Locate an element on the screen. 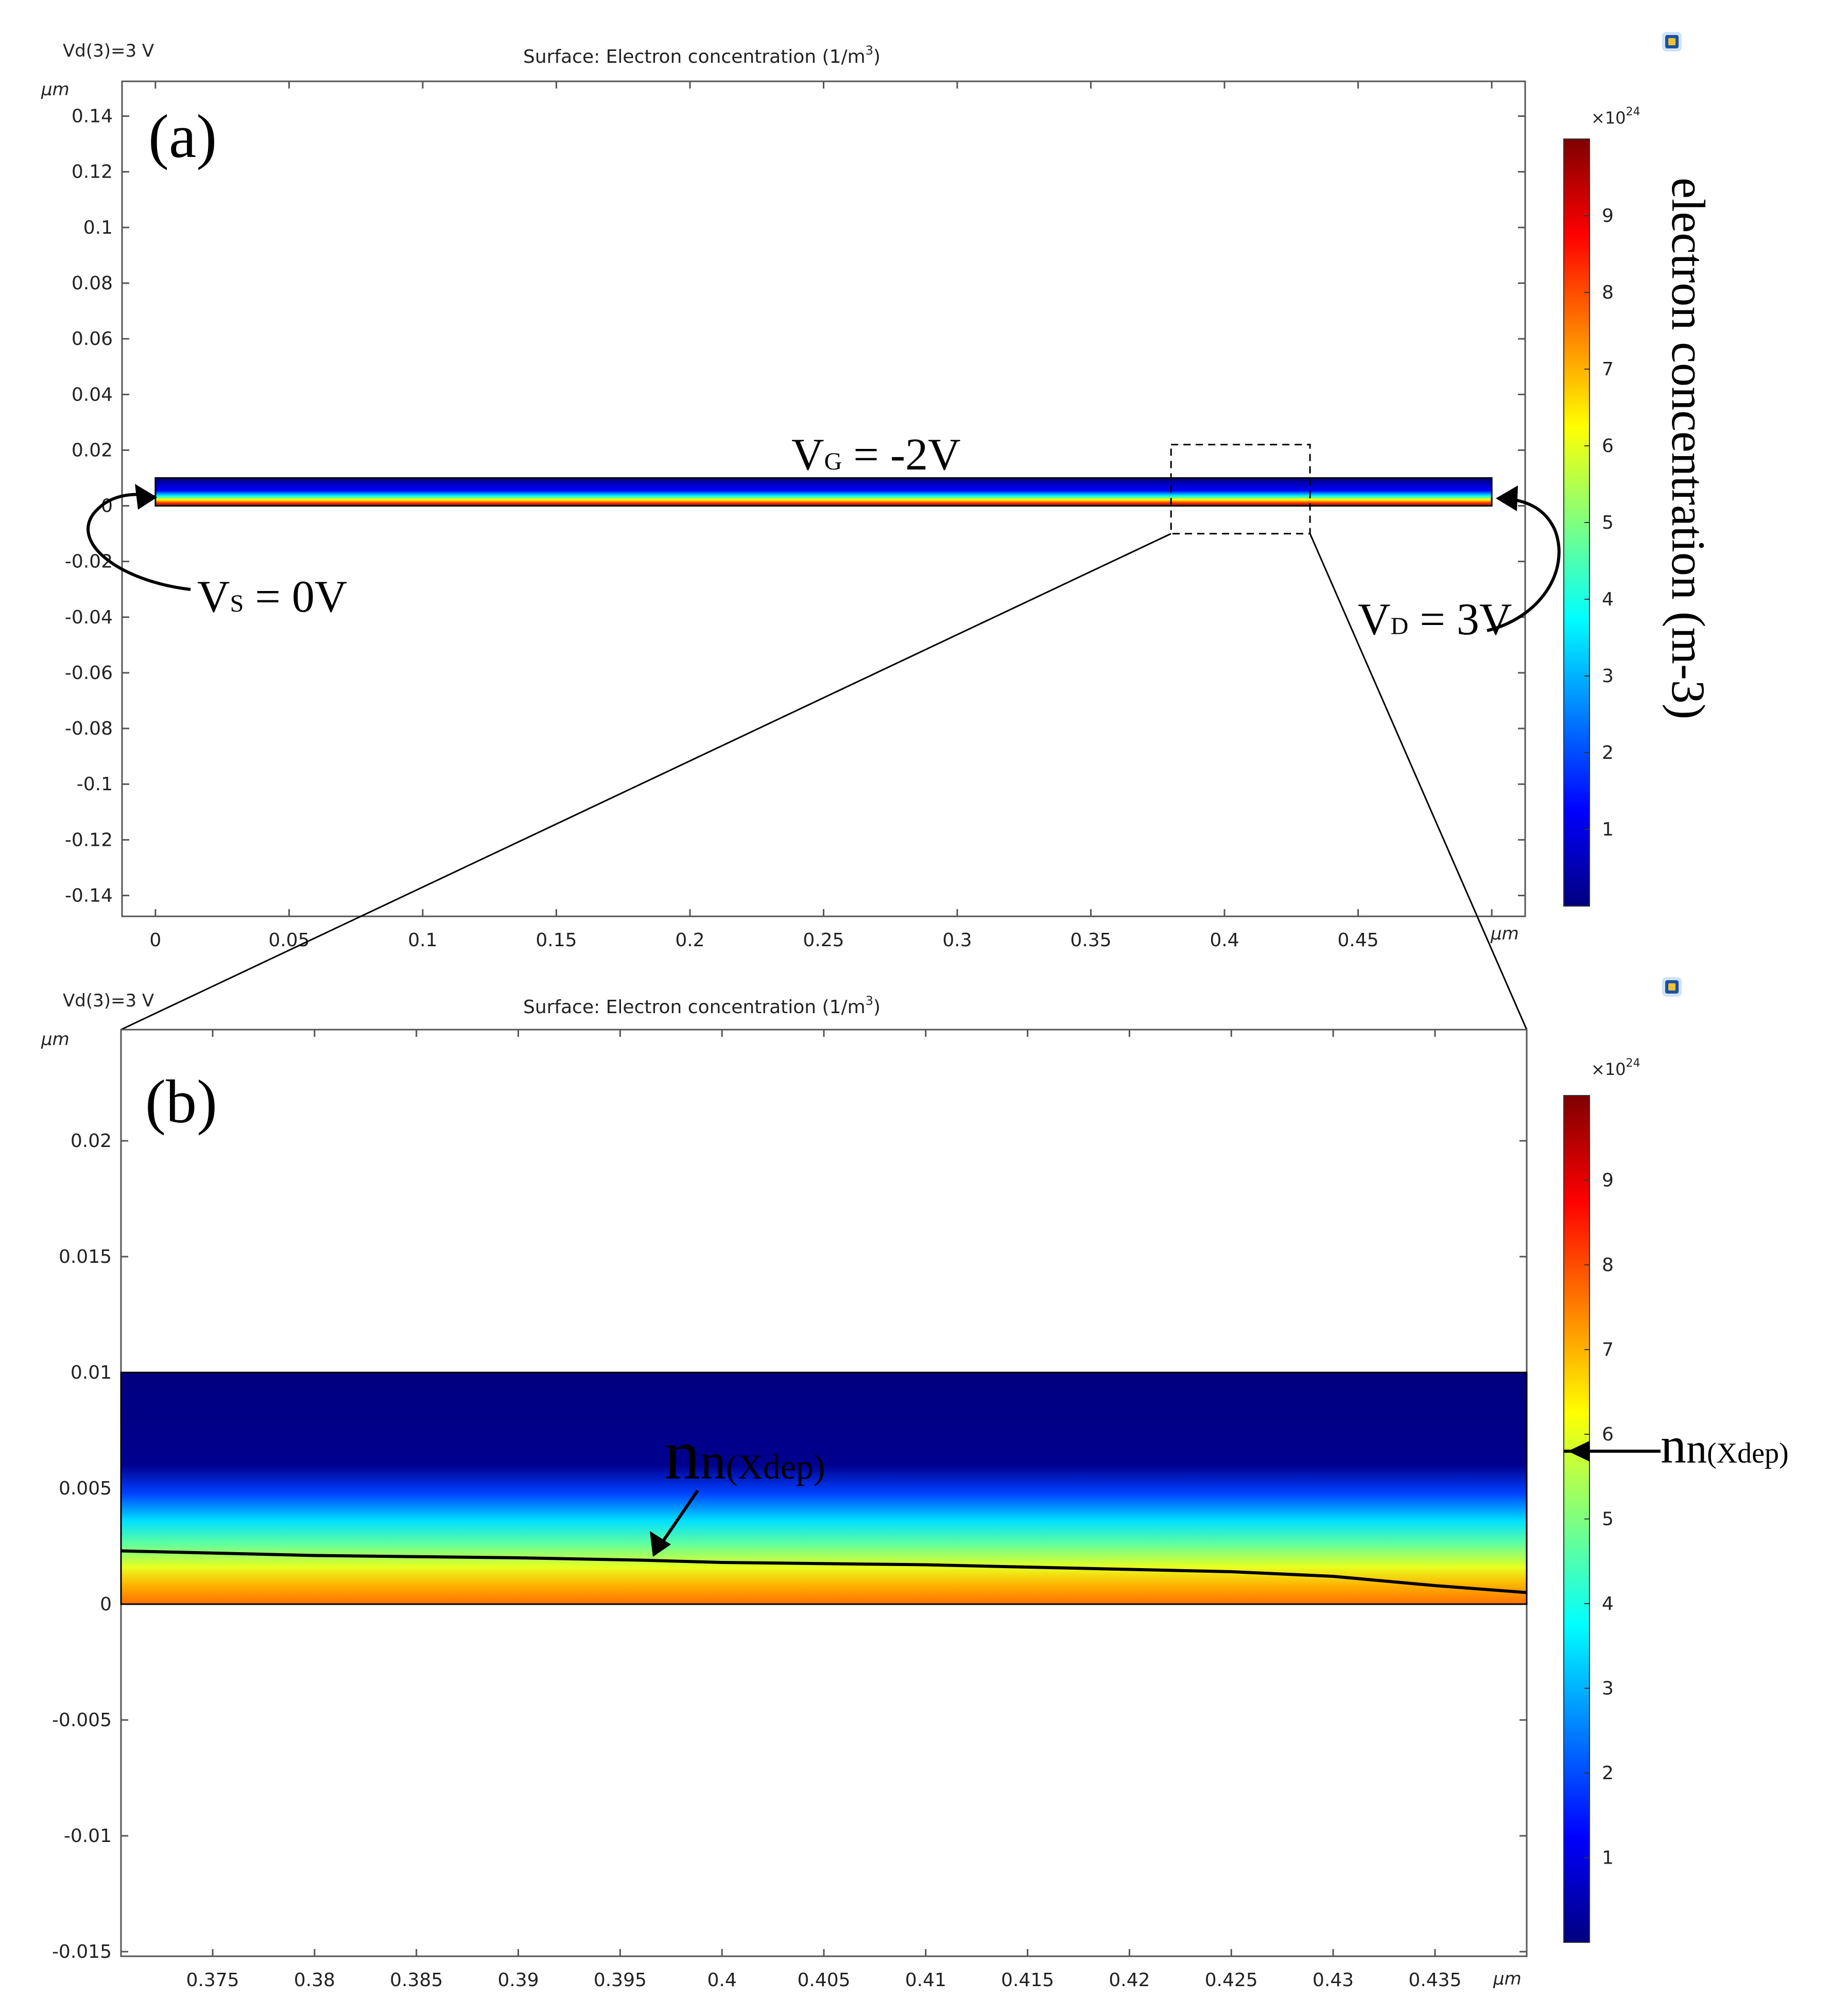  panel-b-y-tick-label: 0 is located at coordinates (106, 1604).